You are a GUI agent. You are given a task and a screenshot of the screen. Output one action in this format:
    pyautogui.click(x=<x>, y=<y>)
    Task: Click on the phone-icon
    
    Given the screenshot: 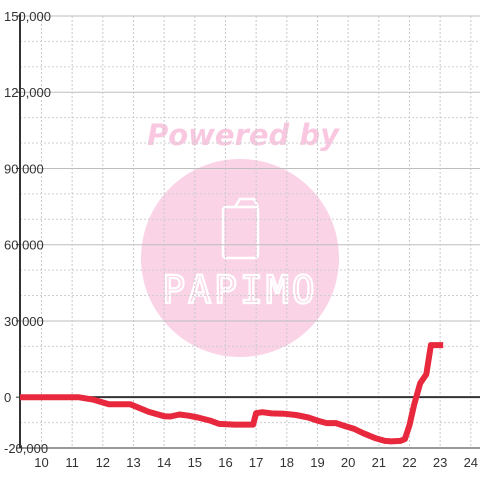 What is the action you would take?
    pyautogui.click(x=240, y=228)
    